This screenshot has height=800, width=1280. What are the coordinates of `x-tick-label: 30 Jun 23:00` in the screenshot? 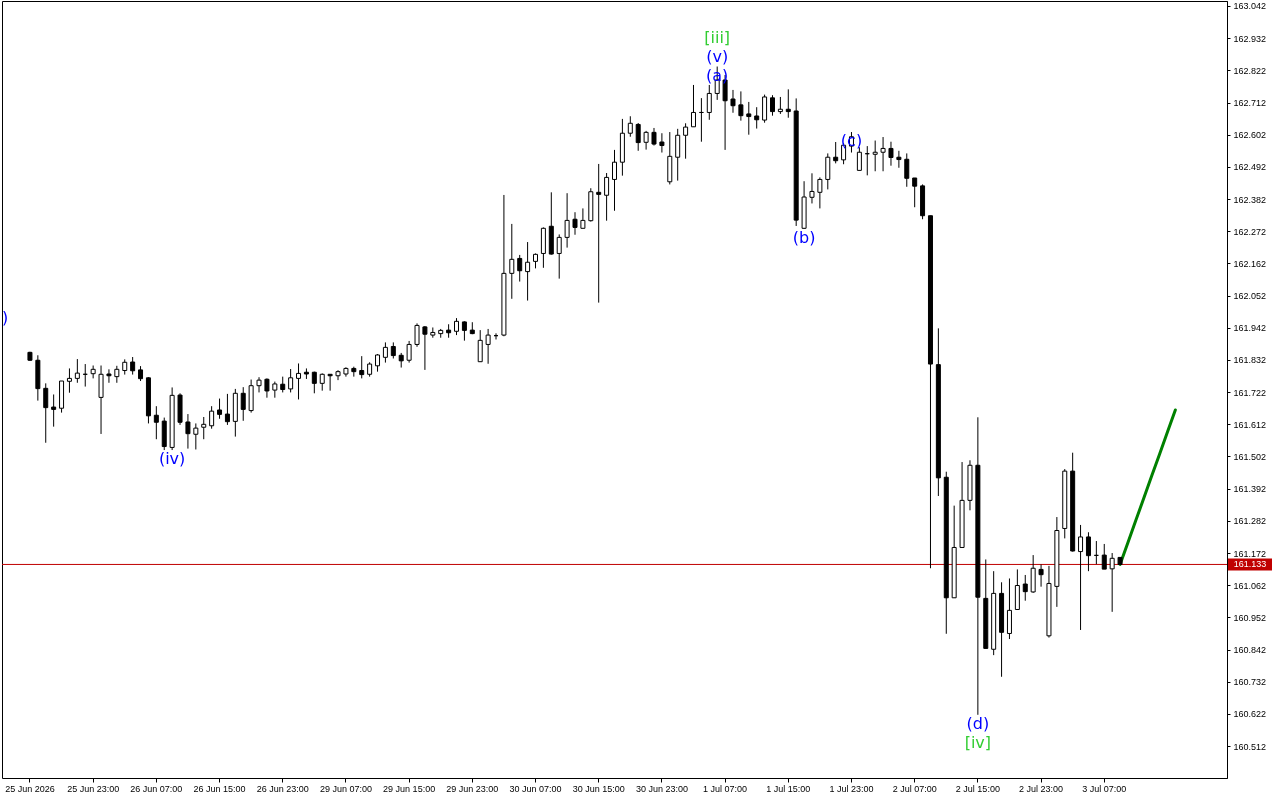 It's located at (661, 788).